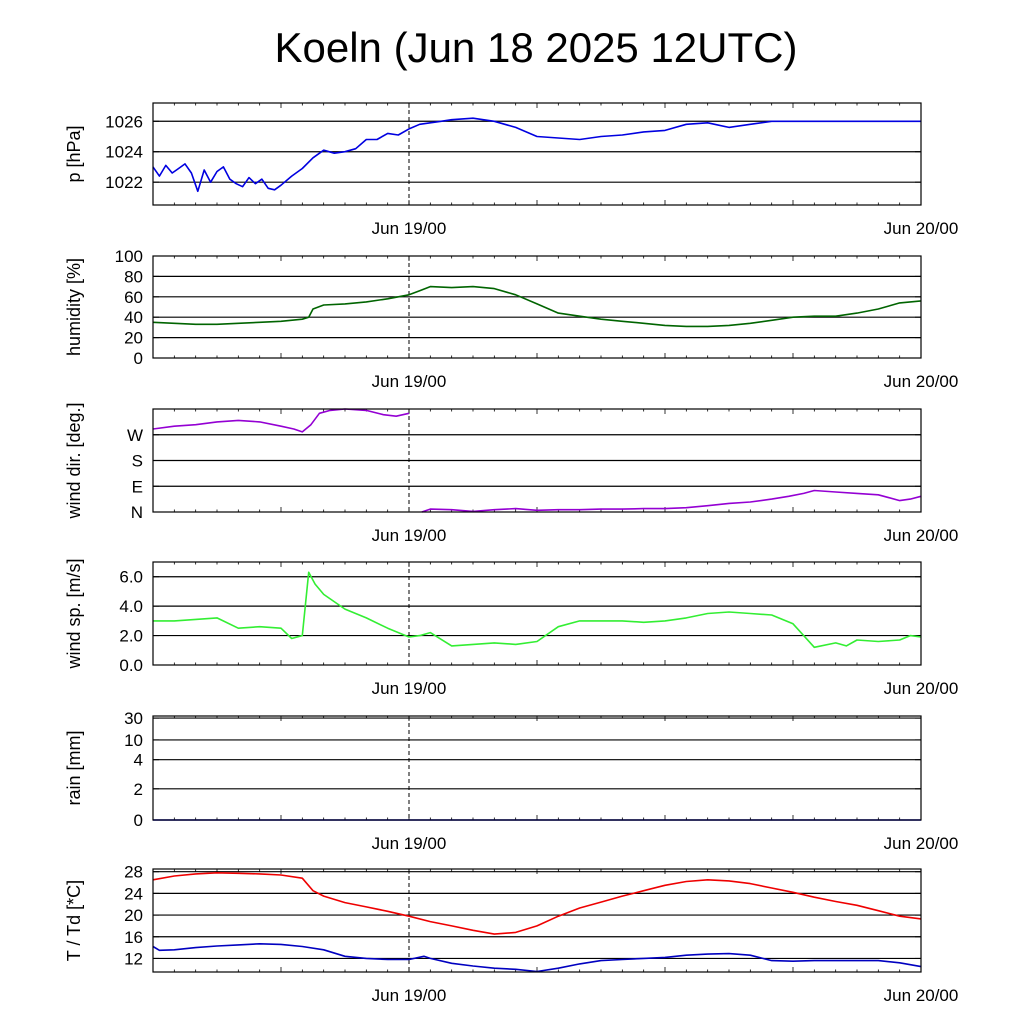 Image resolution: width=1024 pixels, height=1024 pixels. Describe the element at coordinates (135, 435) in the screenshot. I see `y-tick-label: W` at that location.